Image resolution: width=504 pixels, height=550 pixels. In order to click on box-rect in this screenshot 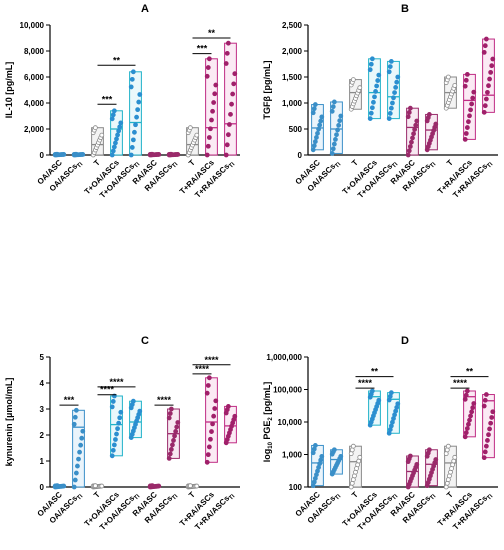, I will do `click(135, 113)`.